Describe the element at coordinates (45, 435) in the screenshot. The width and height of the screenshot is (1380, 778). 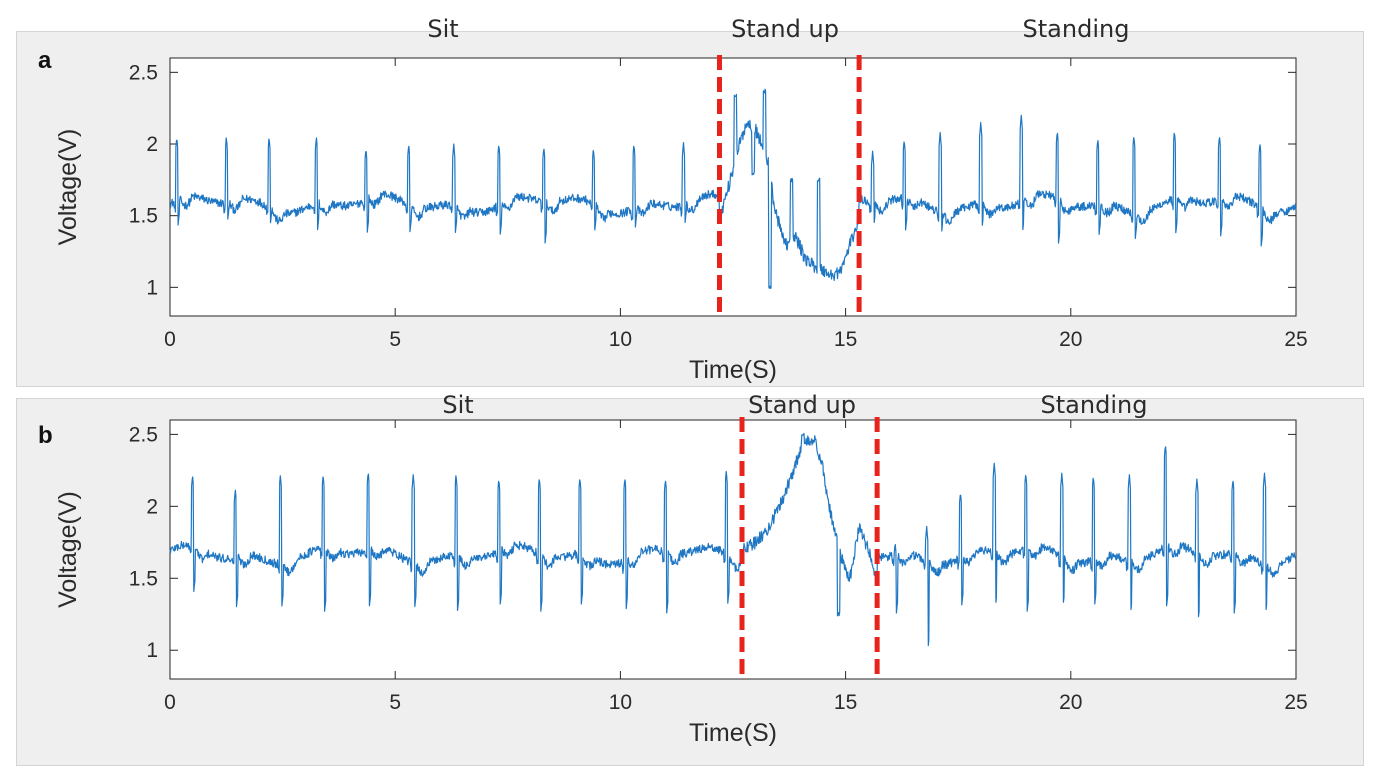
I see `panel-letter: b` at that location.